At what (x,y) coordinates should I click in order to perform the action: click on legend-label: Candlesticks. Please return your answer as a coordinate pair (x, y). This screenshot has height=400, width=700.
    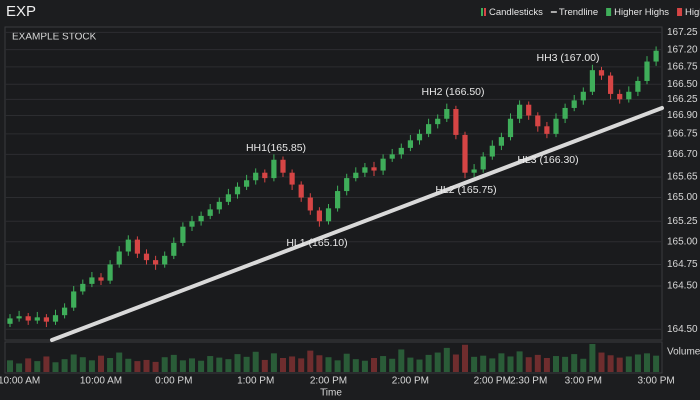
    Looking at the image, I should click on (516, 12).